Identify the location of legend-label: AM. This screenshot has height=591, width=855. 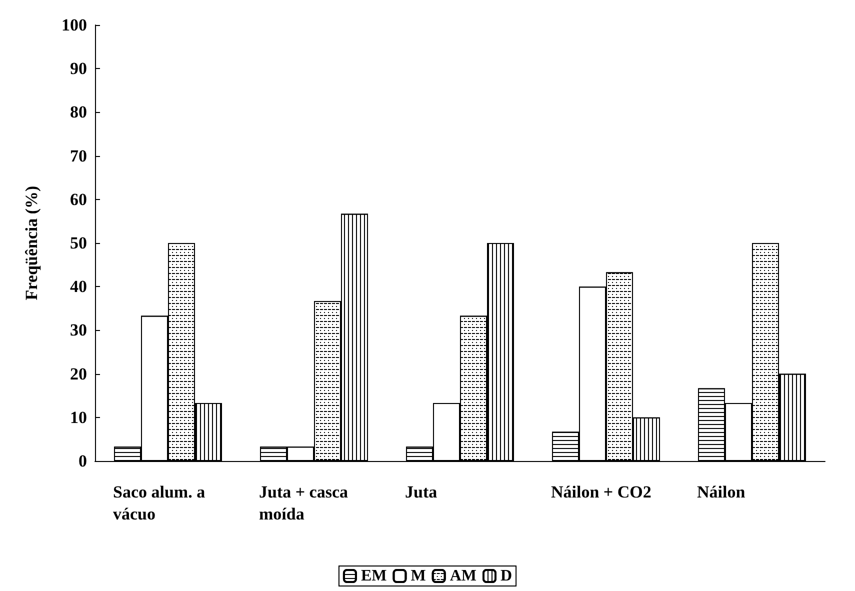
(463, 576).